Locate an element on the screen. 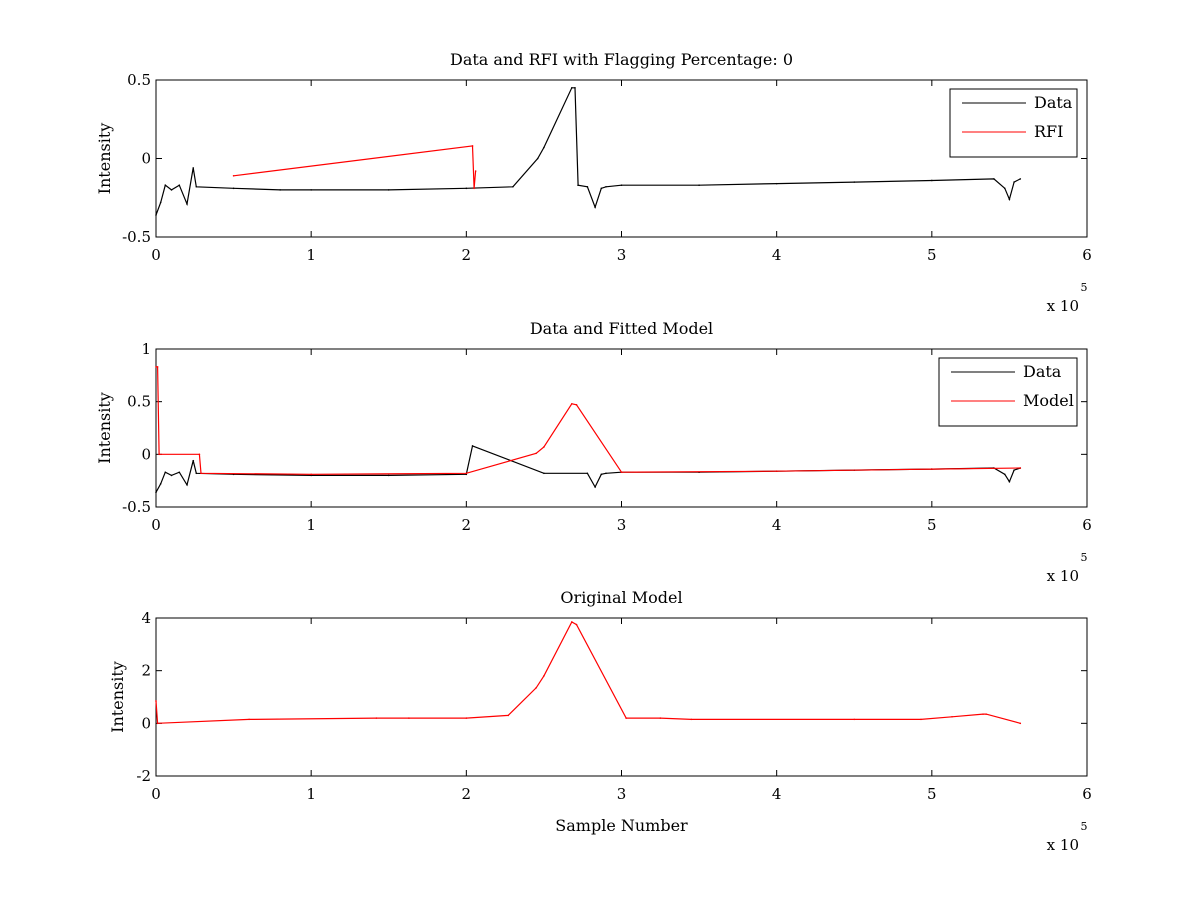  y-tick-label: -2 is located at coordinates (143, 776).